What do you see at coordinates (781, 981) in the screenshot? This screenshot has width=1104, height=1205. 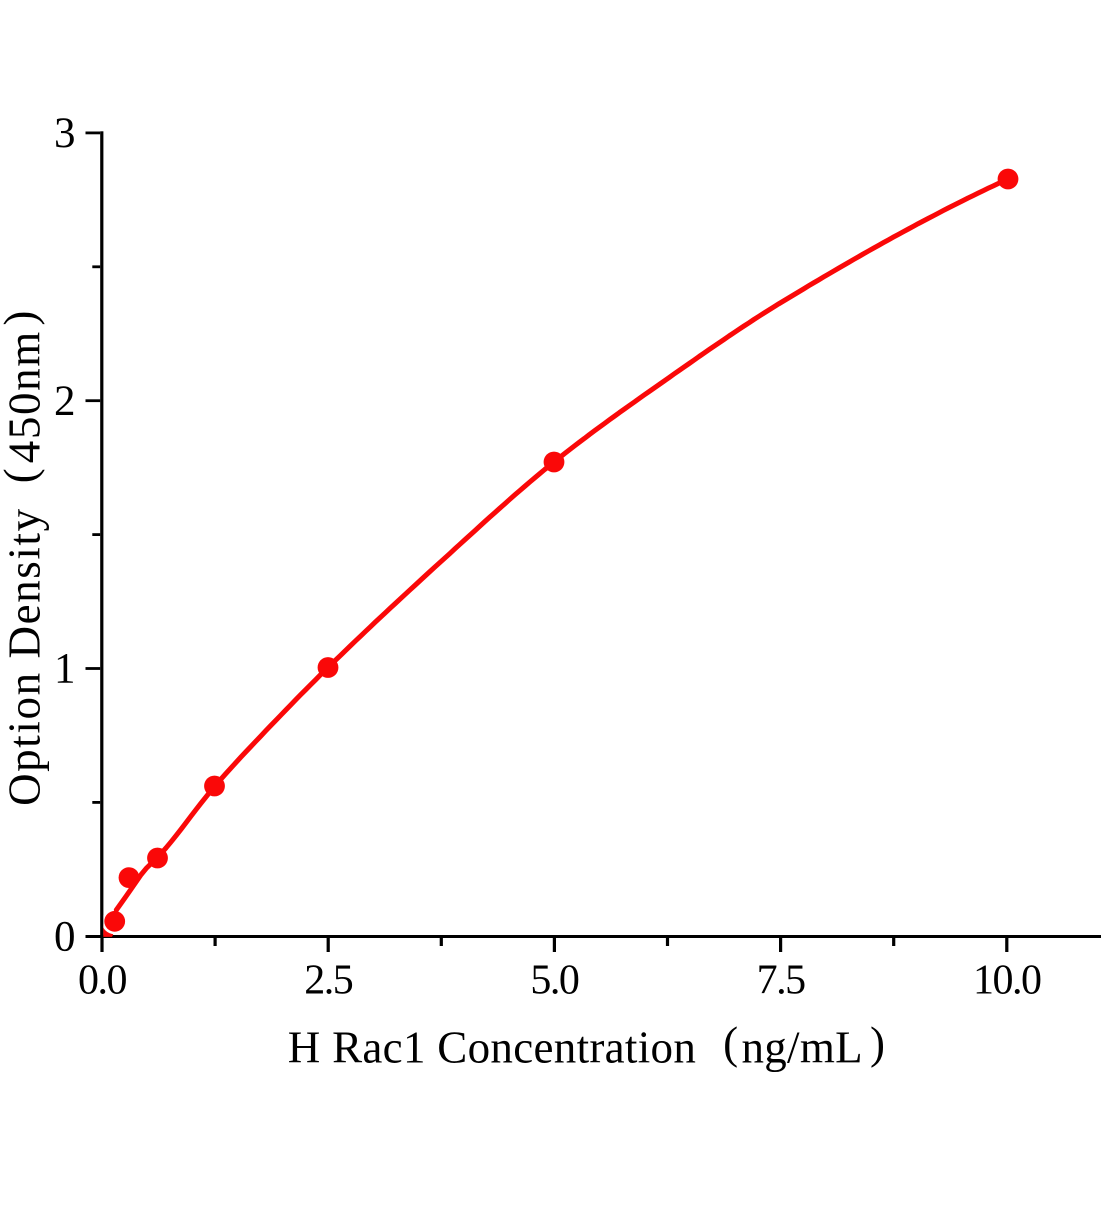 I see `svg-text: 7.5` at bounding box center [781, 981].